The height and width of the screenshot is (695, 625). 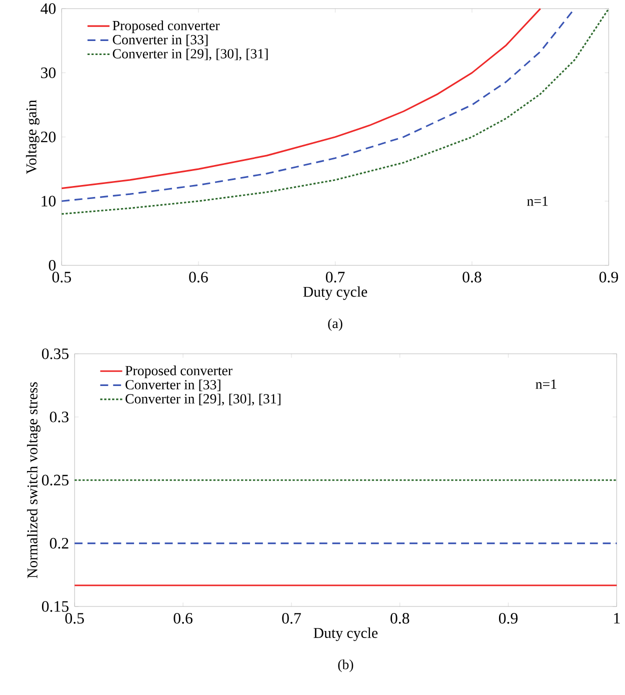 I want to click on text: (b), so click(x=346, y=666).